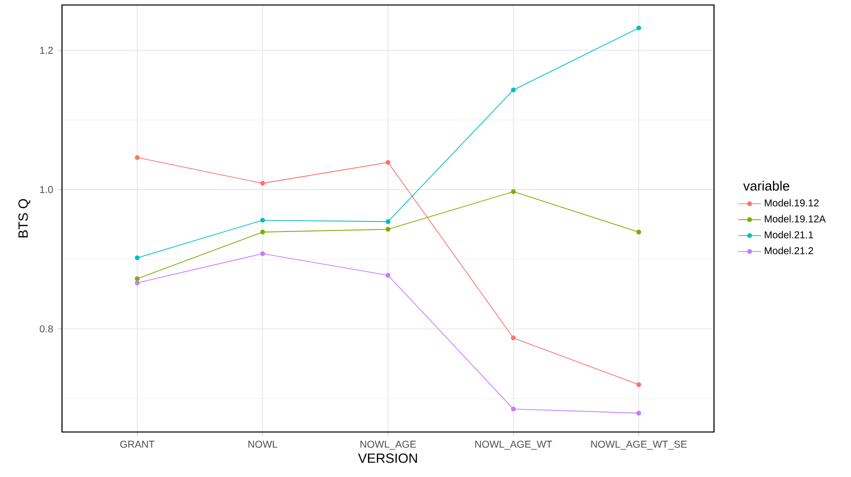  Describe the element at coordinates (24, 218) in the screenshot. I see `y-axis-title: BTS Q` at that location.